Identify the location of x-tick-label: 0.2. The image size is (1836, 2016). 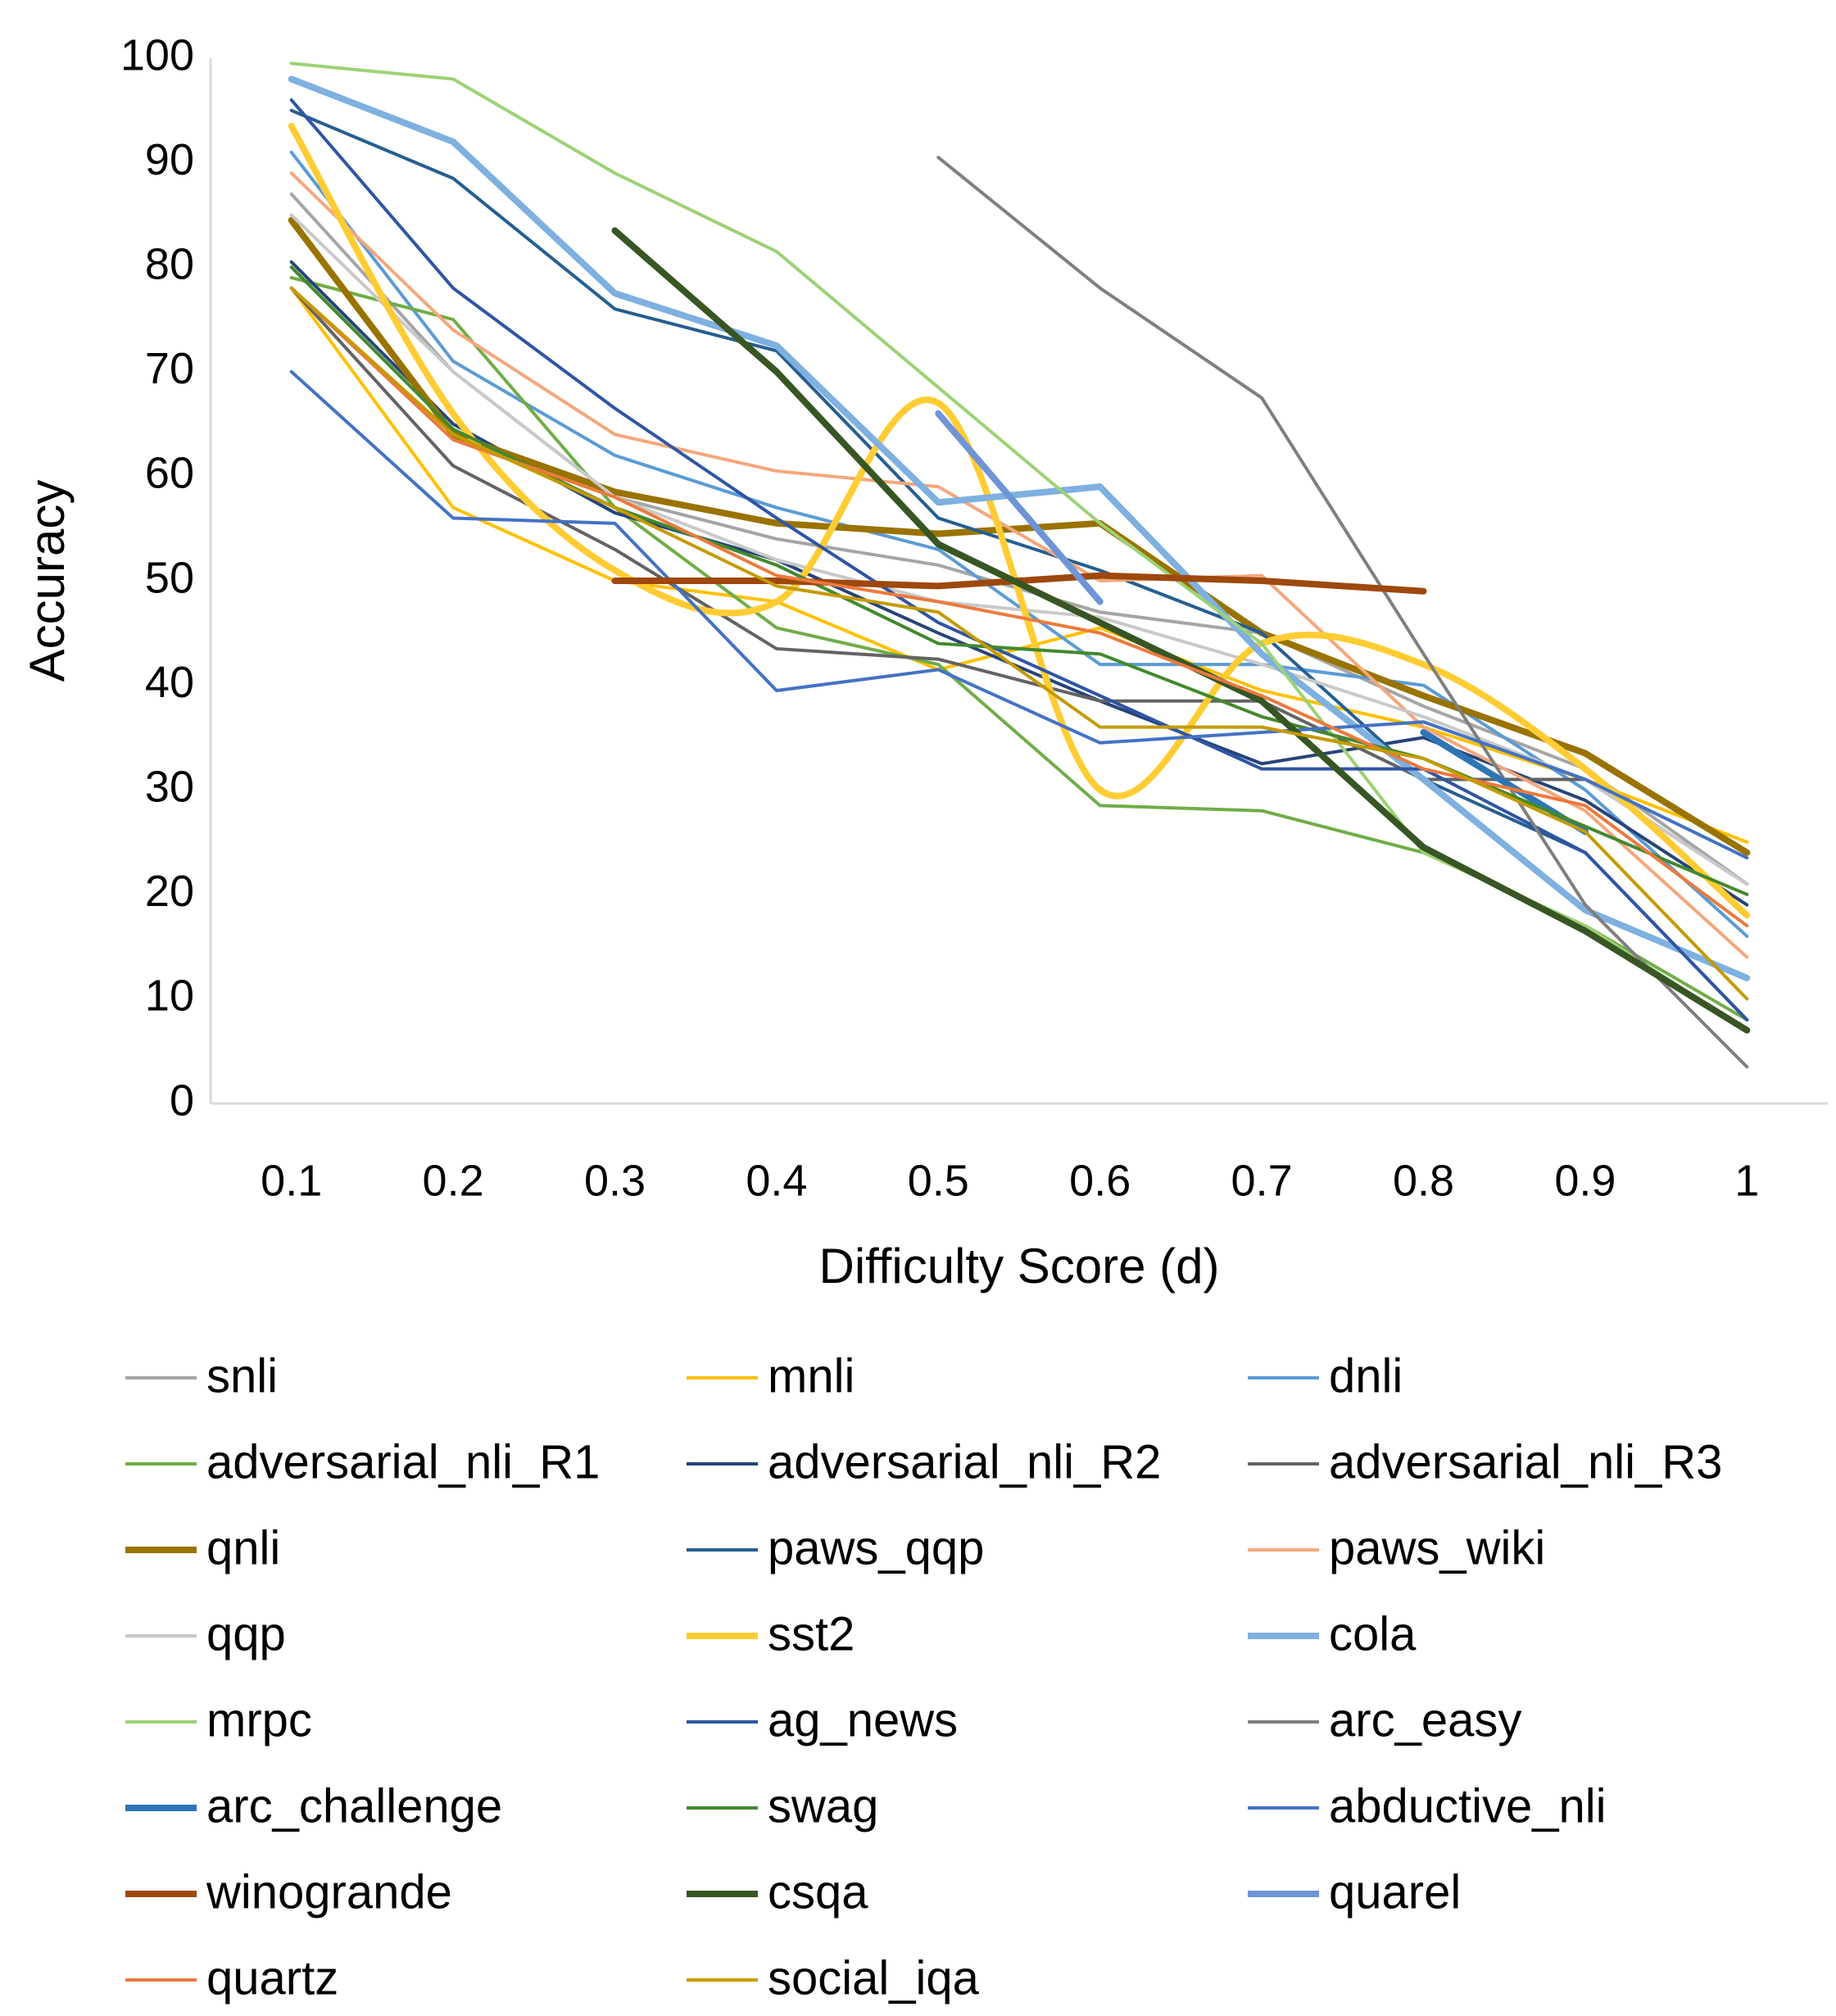
(454, 1180).